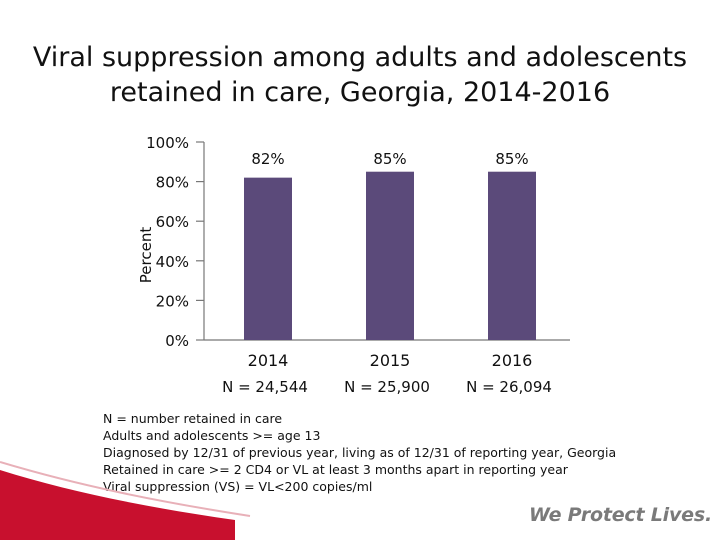 This screenshot has width=720, height=540. Describe the element at coordinates (177, 341) in the screenshot. I see `y-tick-label: 0%` at that location.